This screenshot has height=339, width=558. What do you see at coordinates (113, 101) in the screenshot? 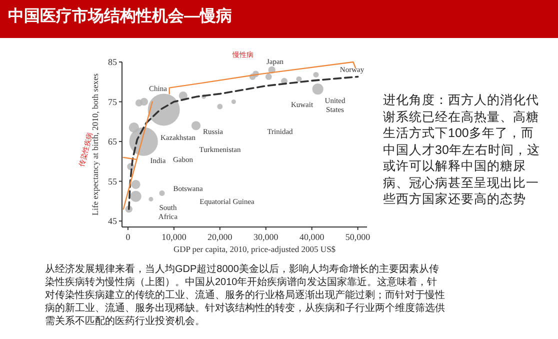
I see `y-tick-label: 75` at bounding box center [113, 101].